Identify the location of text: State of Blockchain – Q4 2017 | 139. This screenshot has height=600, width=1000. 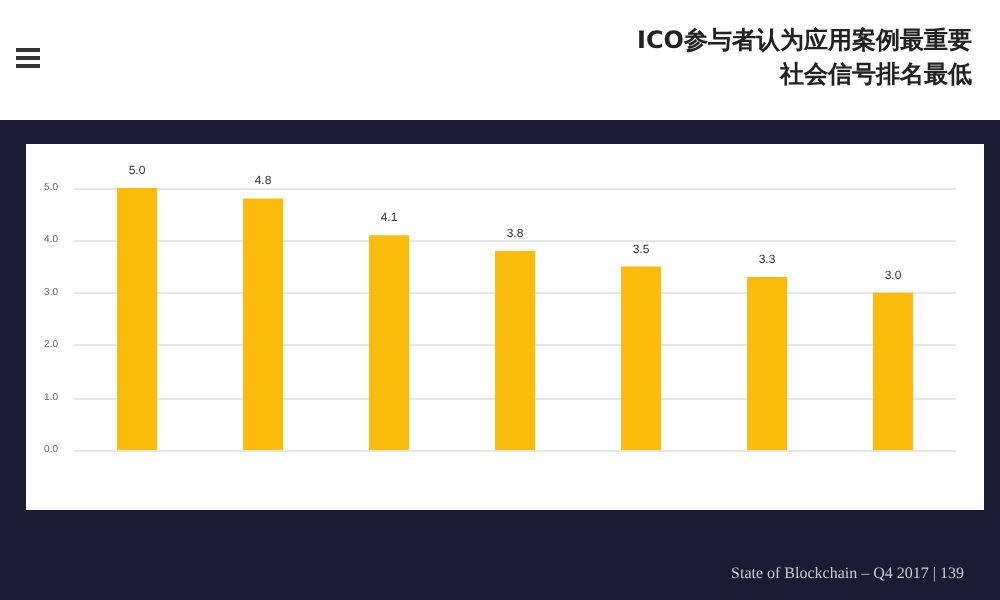
(847, 573).